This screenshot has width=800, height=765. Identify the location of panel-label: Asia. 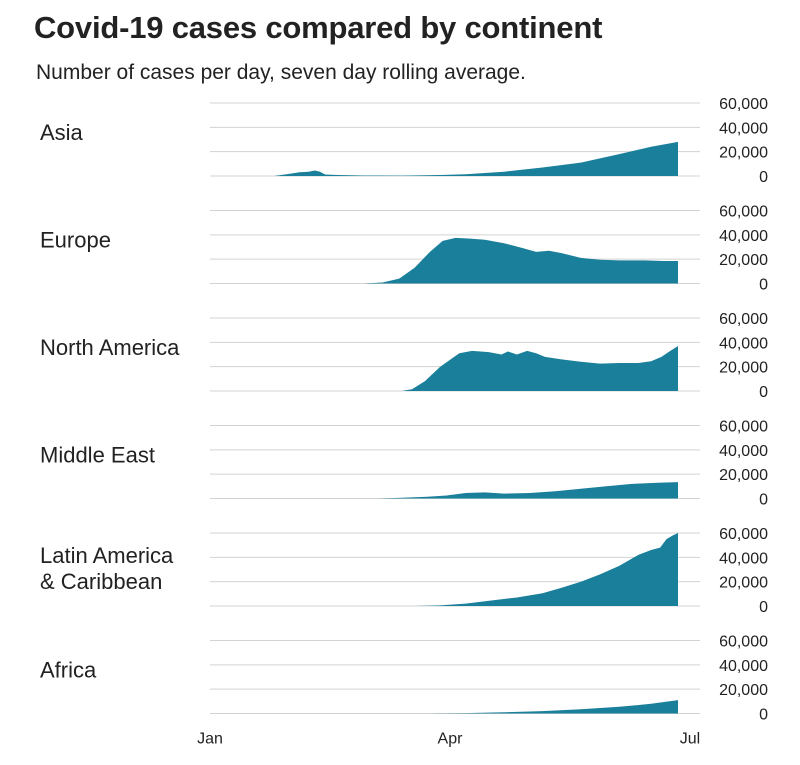
(62, 132).